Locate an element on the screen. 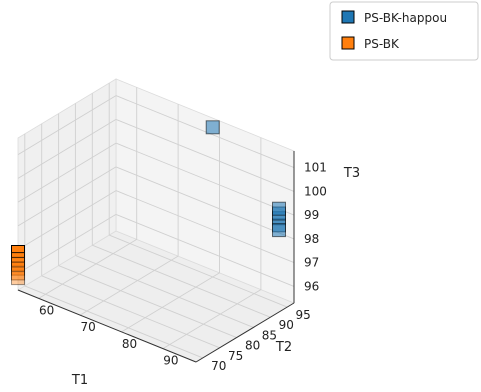 The image size is (481, 392). y-tick-label: 75 is located at coordinates (235, 356).